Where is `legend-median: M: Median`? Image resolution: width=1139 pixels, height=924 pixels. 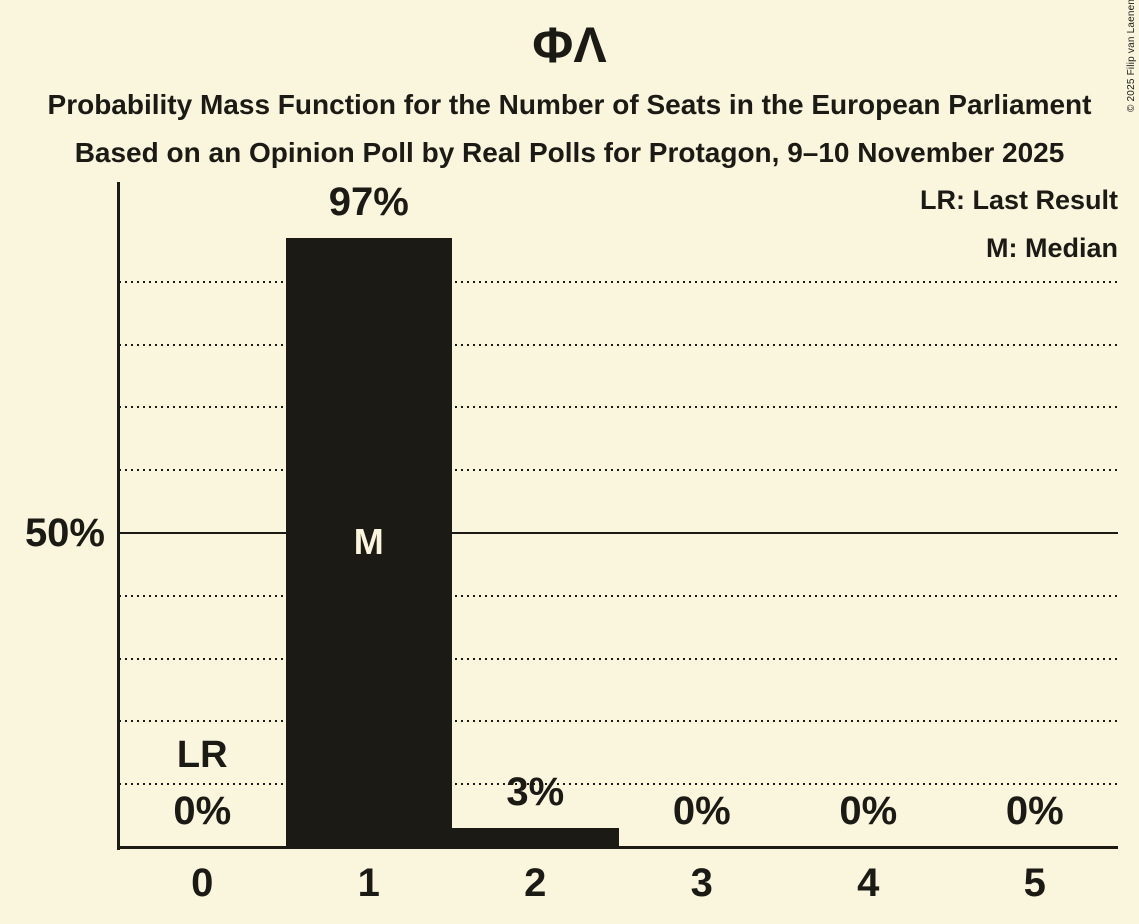 legend-median: M: Median is located at coordinates (1052, 248).